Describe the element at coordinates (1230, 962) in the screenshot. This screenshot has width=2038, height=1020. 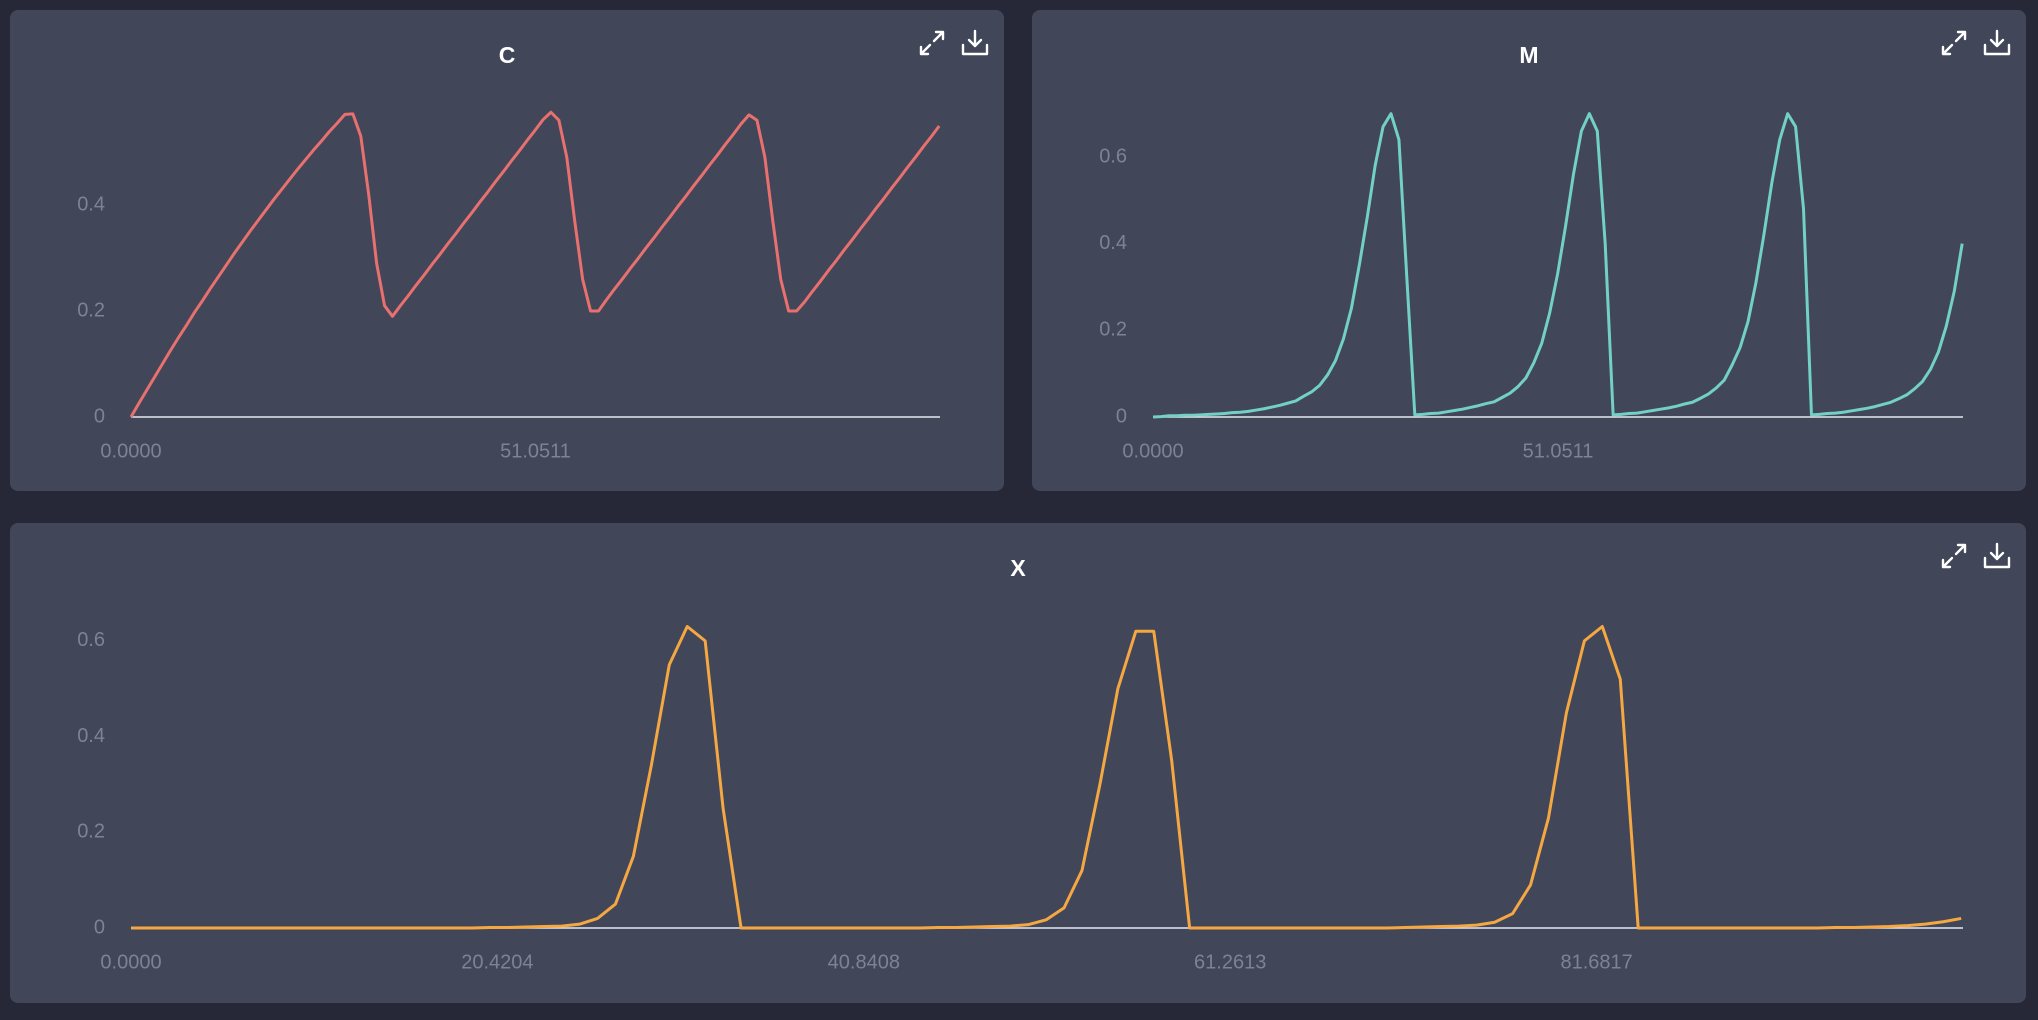
I see `x-tick-label: 61.2613` at that location.